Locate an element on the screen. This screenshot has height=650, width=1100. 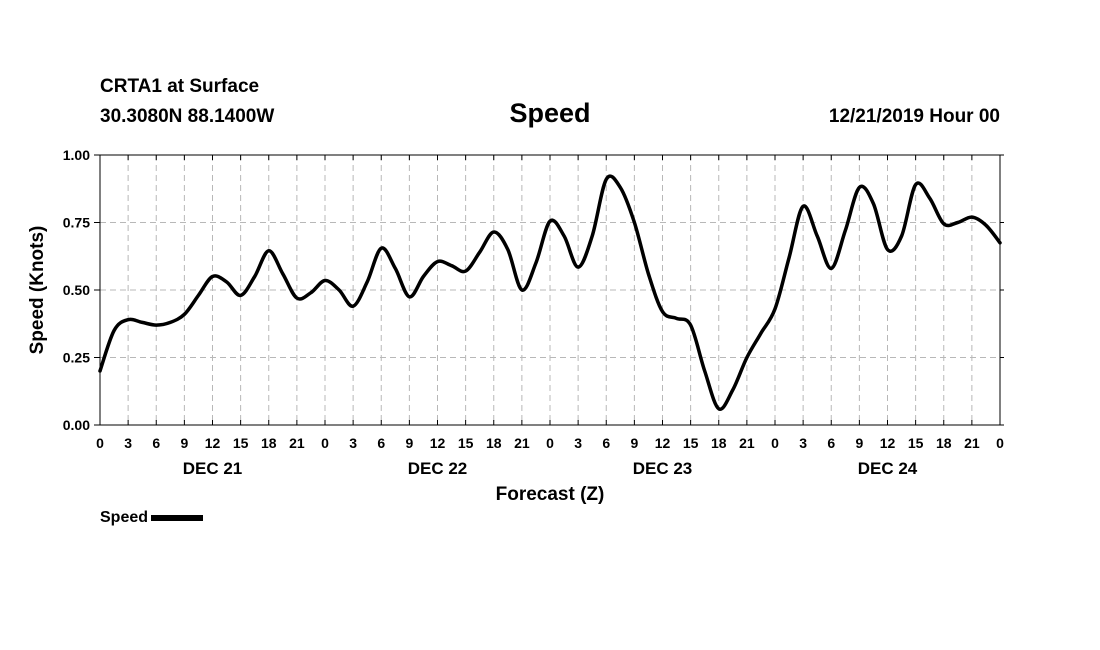
station-name: CRTA1 at Surface is located at coordinates (180, 86).